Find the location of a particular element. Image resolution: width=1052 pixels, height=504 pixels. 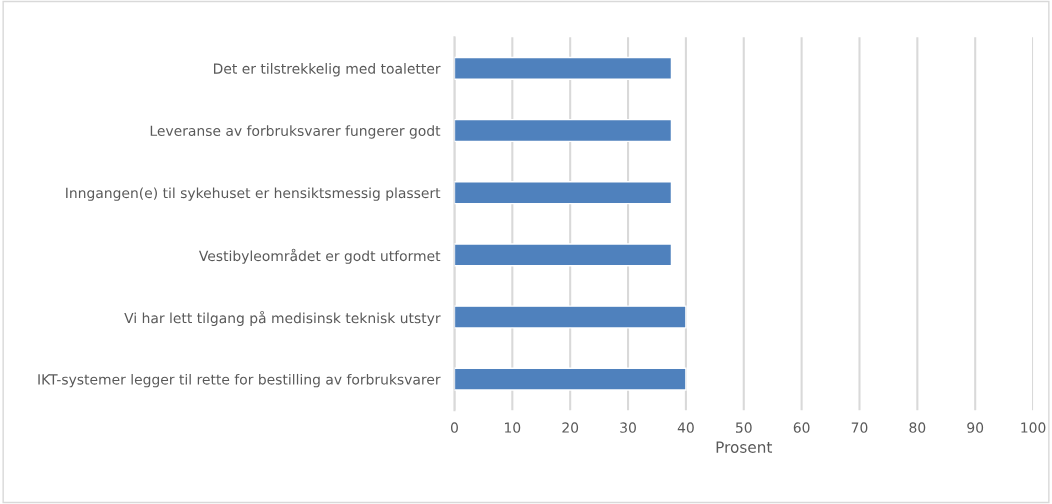

y-tick-label: Leveranse av forbruksvarer fungerer godt is located at coordinates (295, 132).